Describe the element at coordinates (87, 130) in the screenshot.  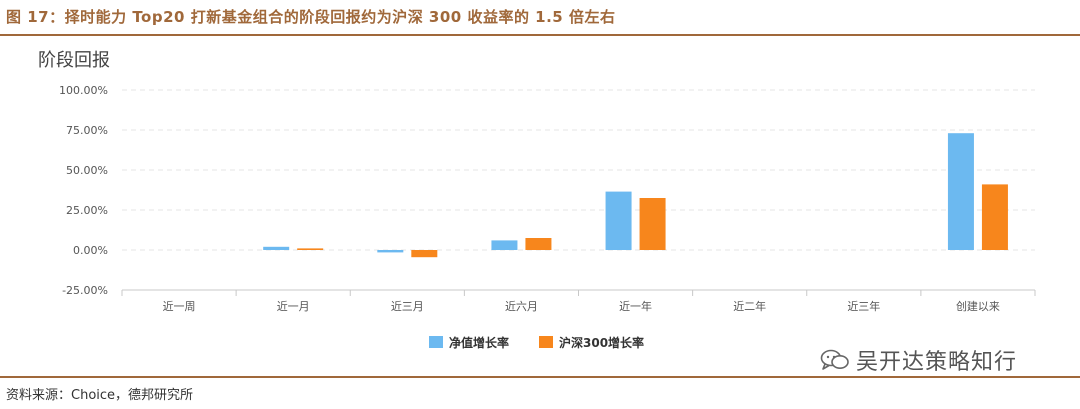
I see `y-tick-label: 75.00%` at that location.